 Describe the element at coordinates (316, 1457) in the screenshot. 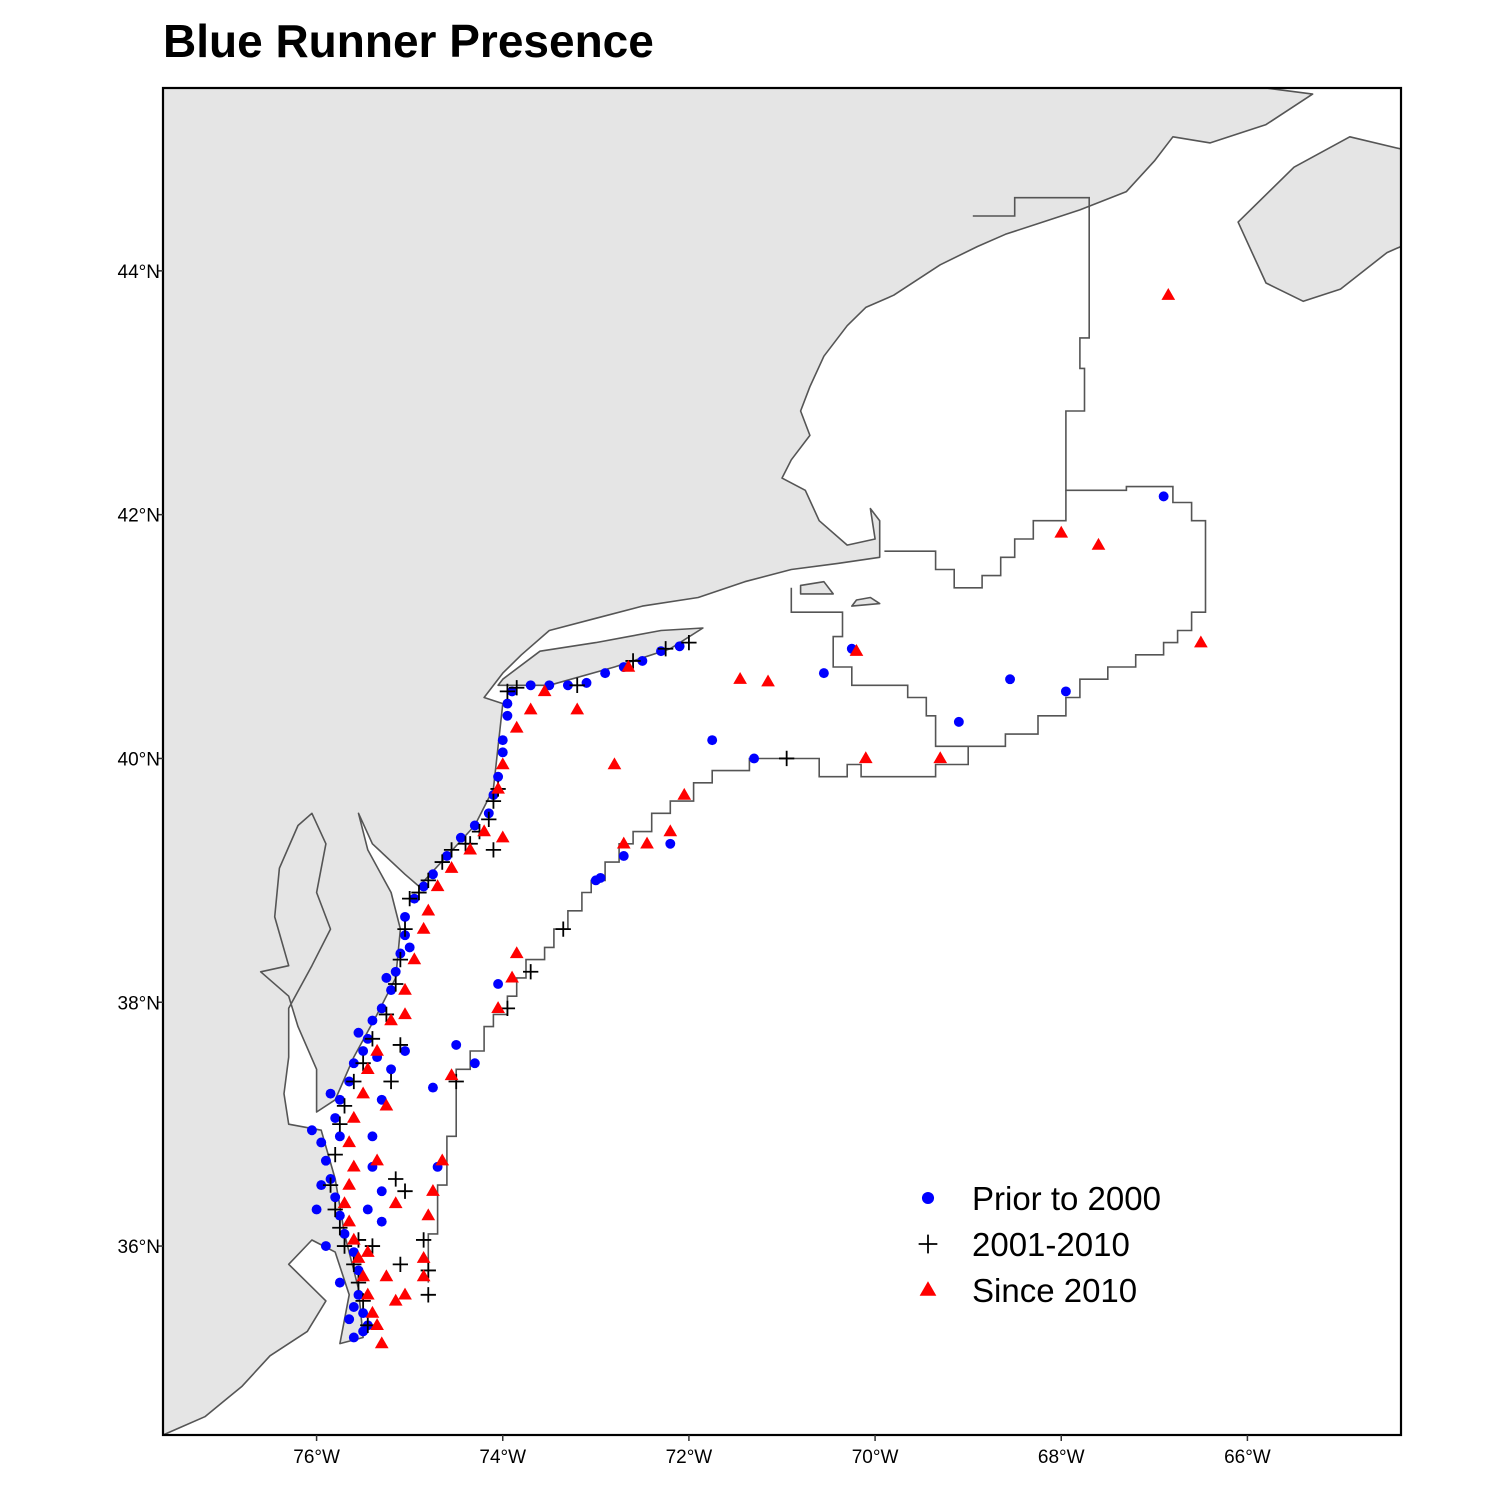

I see `x-tick-label: 76°W` at that location.